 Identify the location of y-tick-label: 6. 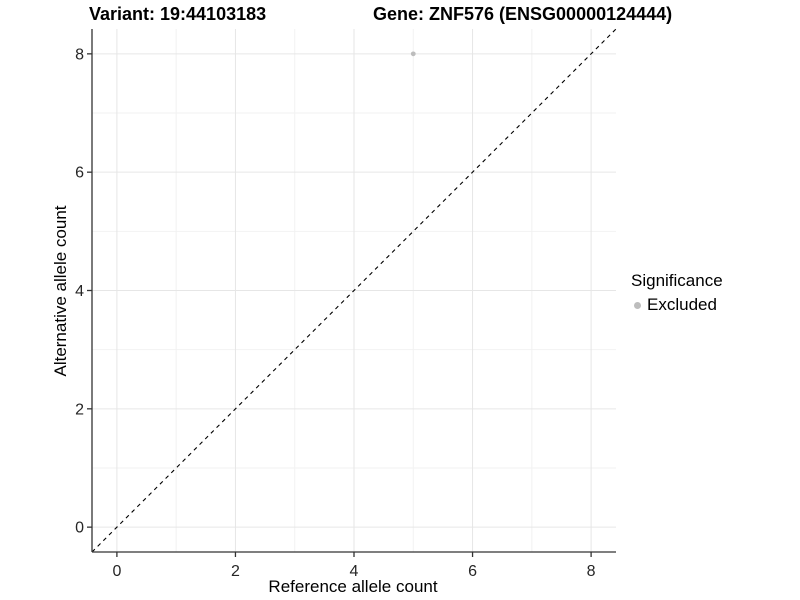
(79, 173).